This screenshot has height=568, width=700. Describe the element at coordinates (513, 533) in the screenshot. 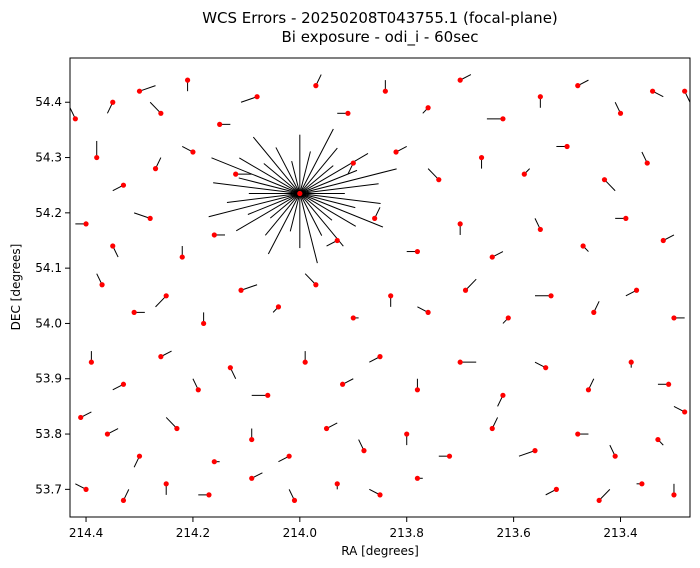

I see `x-tick-label: 213.6` at that location.